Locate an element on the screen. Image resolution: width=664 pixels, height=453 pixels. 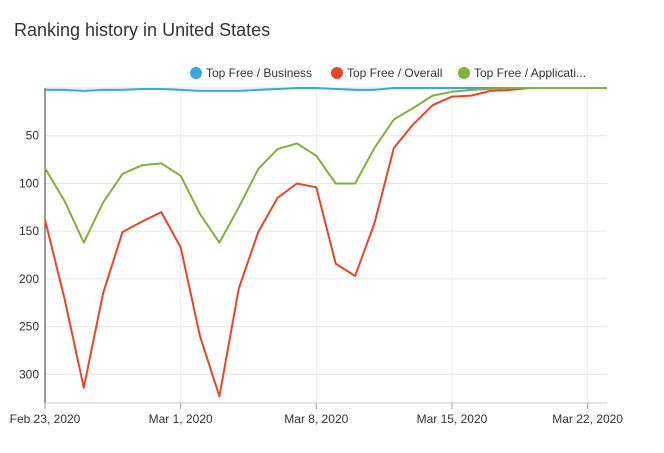
y-tick-label: 250 is located at coordinates (29, 327).